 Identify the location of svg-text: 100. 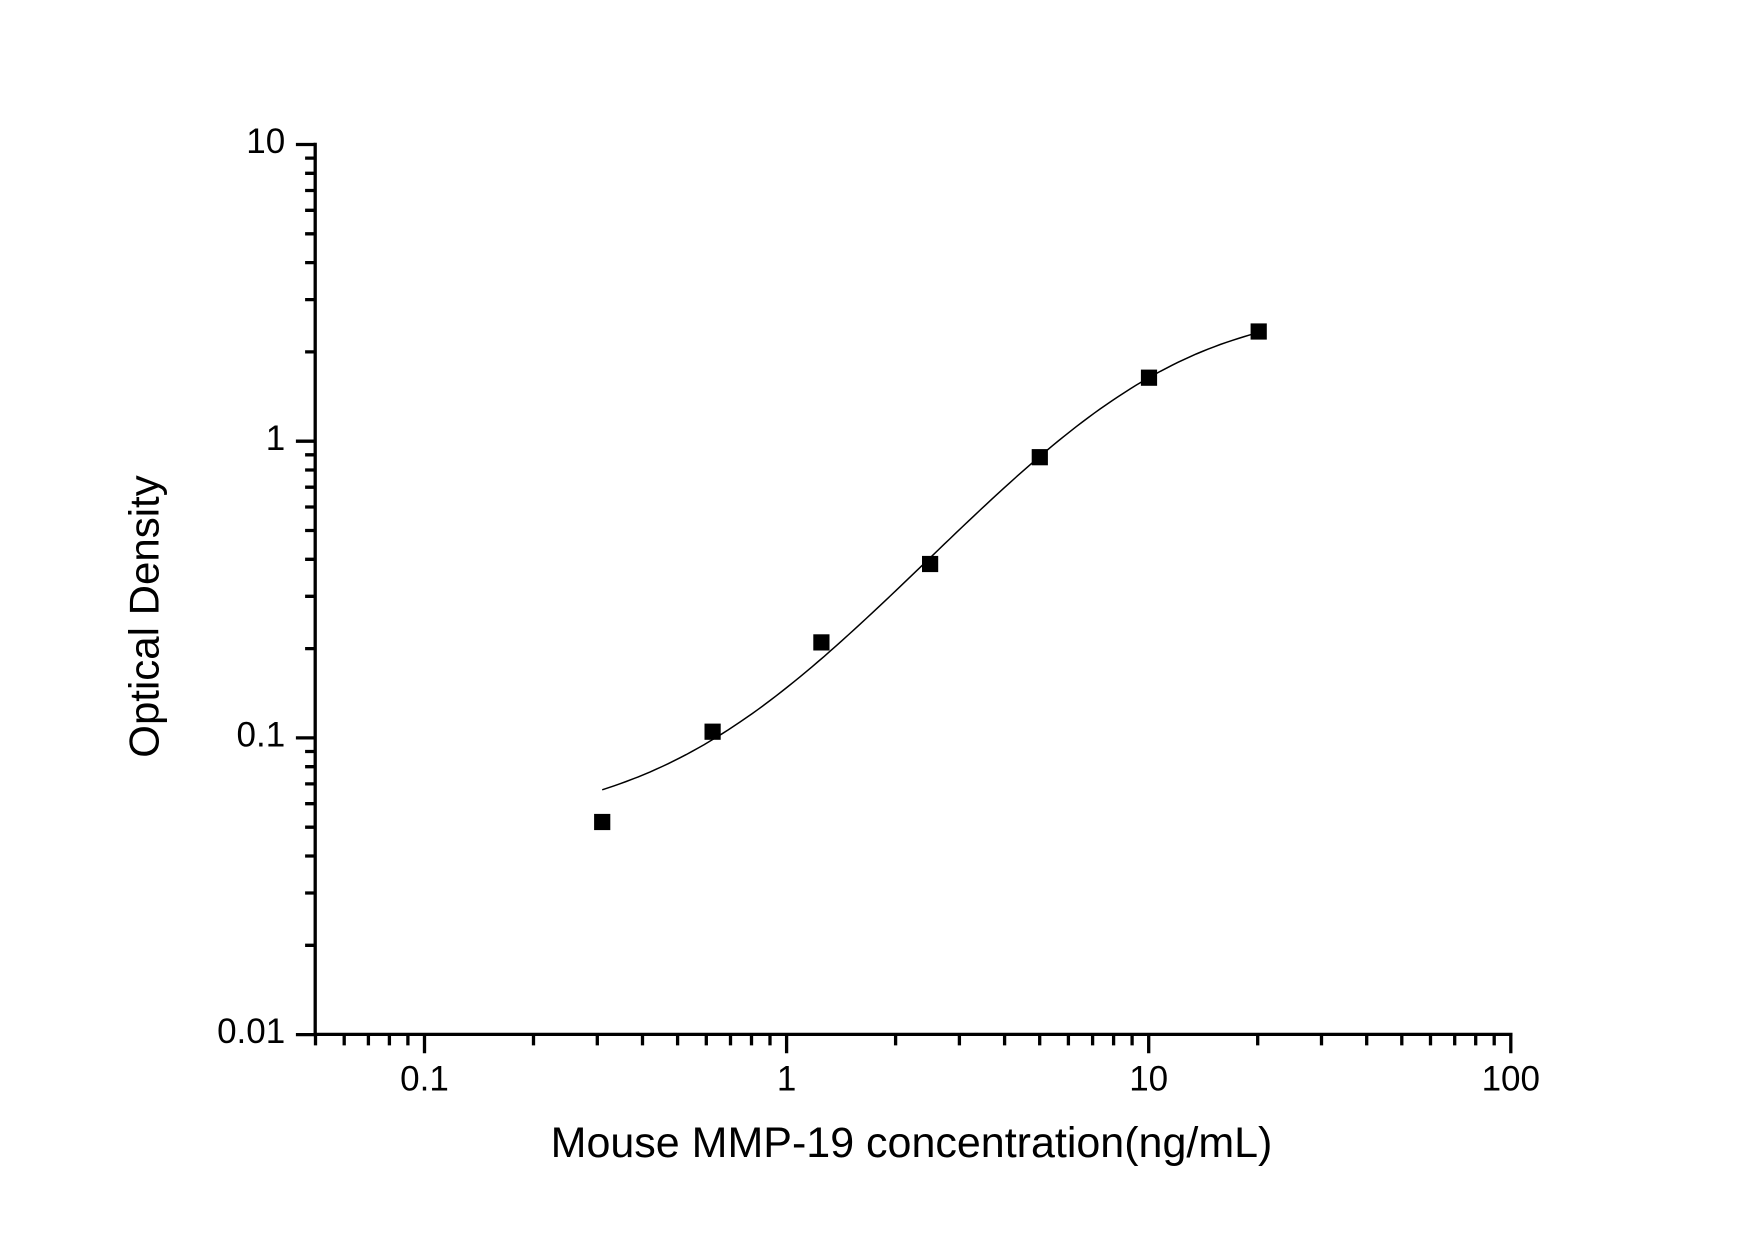
(1511, 1078).